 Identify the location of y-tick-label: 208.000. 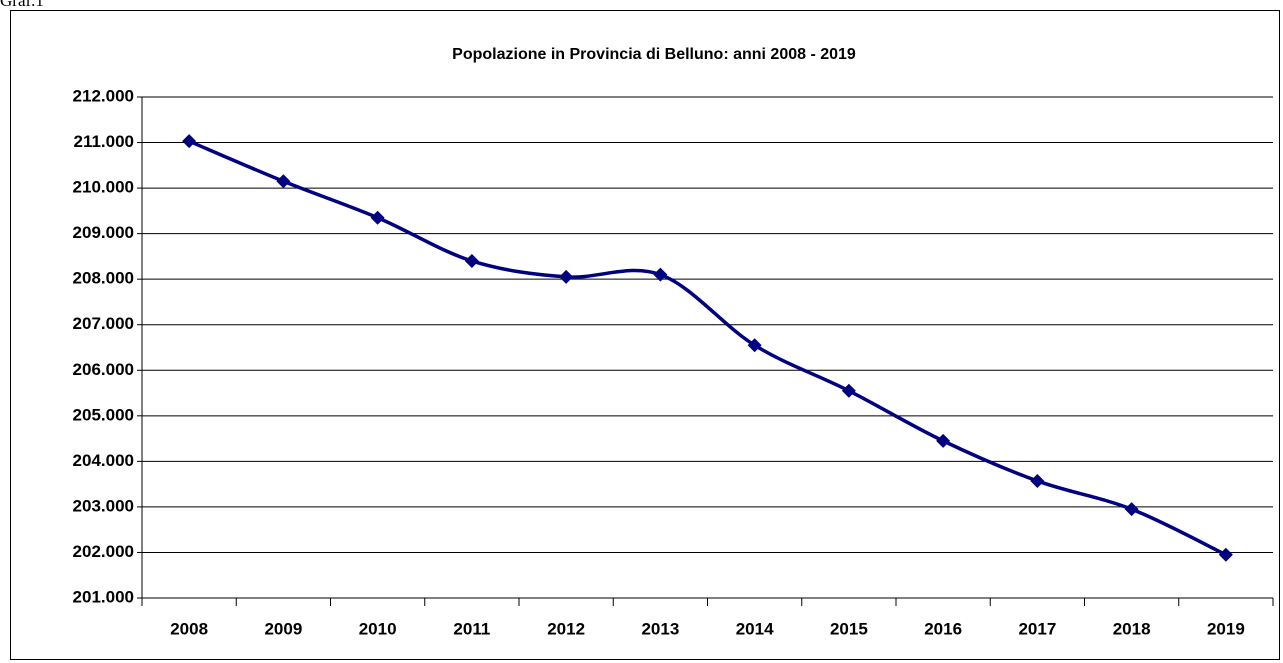
(103, 278).